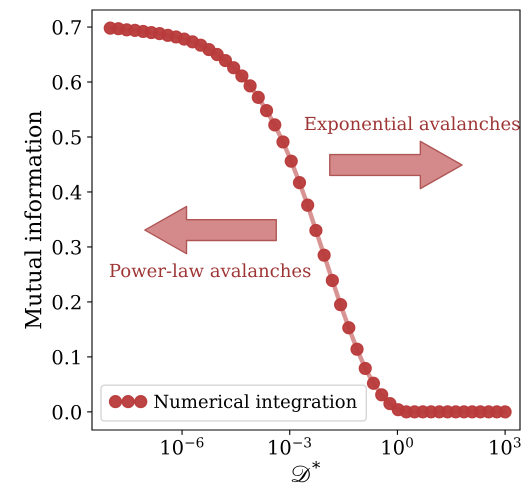 This screenshot has height=491, width=523. I want to click on y-tick-label: 0.6, so click(67, 82).